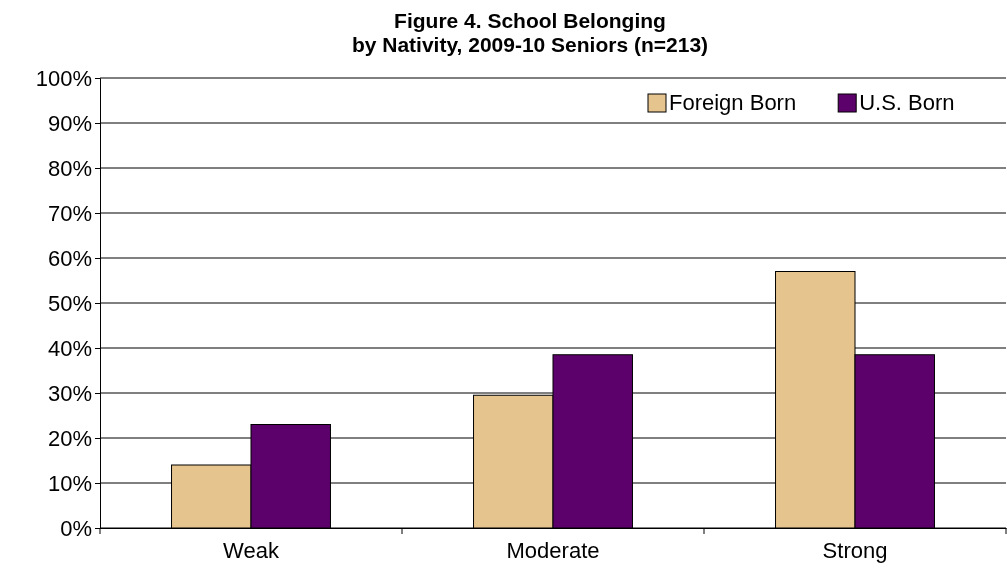 The image size is (1007, 575). I want to click on x-tick-label: Weak, so click(251, 550).